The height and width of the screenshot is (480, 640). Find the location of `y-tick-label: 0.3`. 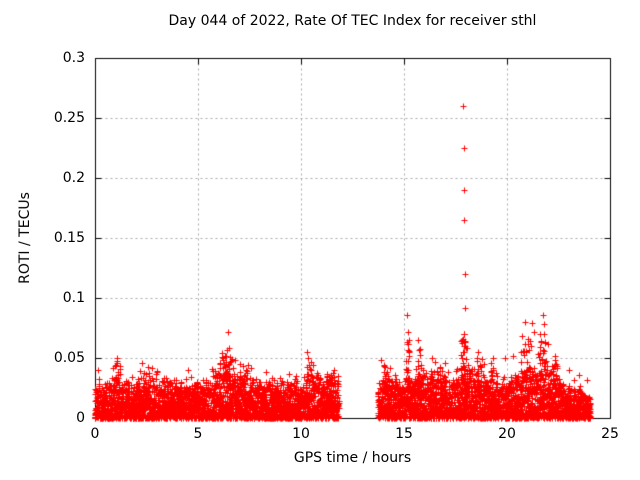

y-tick-label: 0.3 is located at coordinates (73, 58).